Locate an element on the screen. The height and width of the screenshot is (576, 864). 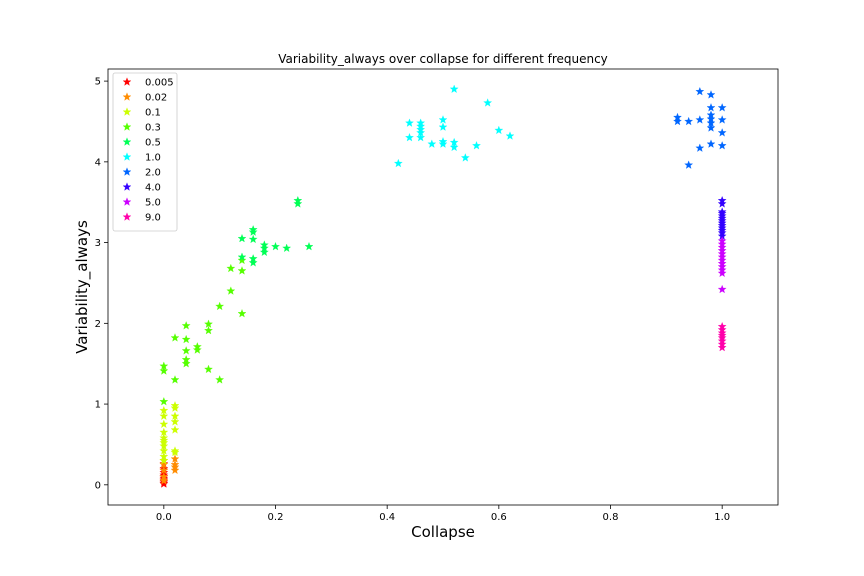
series-4.0 is located at coordinates (722, 217).